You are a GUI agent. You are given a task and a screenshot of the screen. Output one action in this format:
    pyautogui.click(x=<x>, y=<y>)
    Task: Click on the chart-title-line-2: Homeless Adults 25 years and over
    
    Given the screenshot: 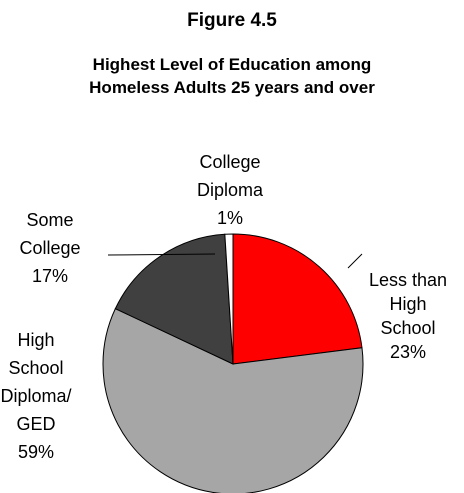 What is the action you would take?
    pyautogui.click(x=232, y=87)
    